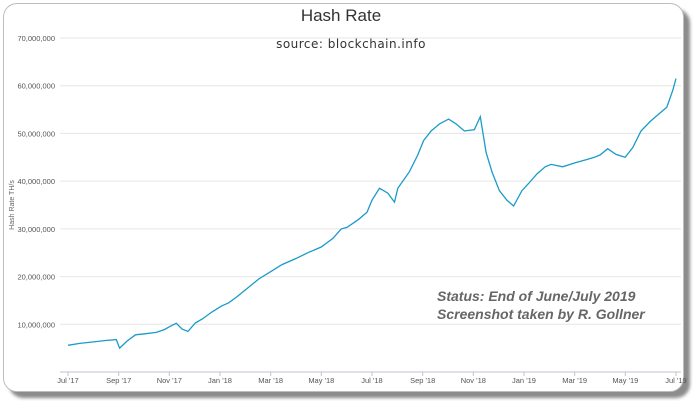  I want to click on status-annotation: Status: End of June/July 2019, so click(536, 296).